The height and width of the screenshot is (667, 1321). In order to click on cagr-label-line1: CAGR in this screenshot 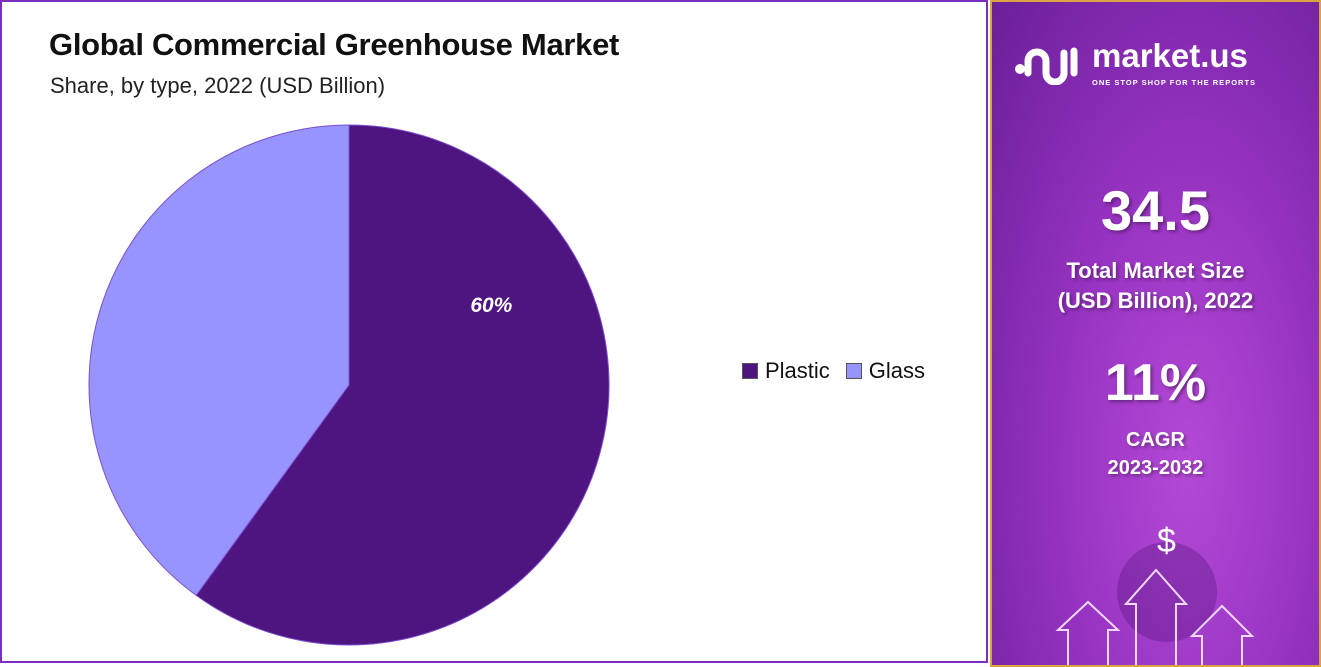, I will do `click(1155, 440)`.